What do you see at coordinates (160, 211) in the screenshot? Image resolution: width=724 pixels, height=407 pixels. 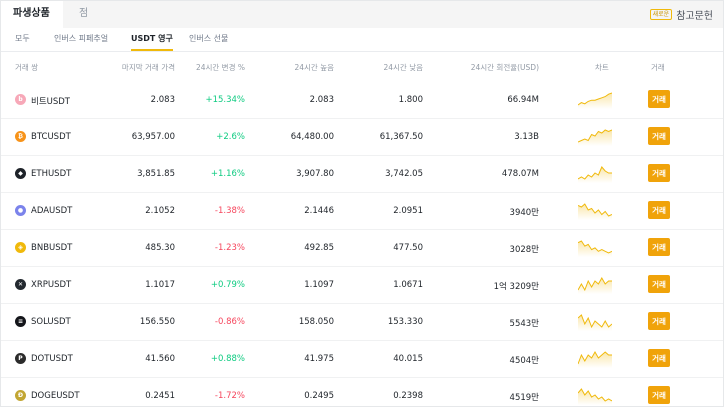 I see `last-price: 2.1052` at bounding box center [160, 211].